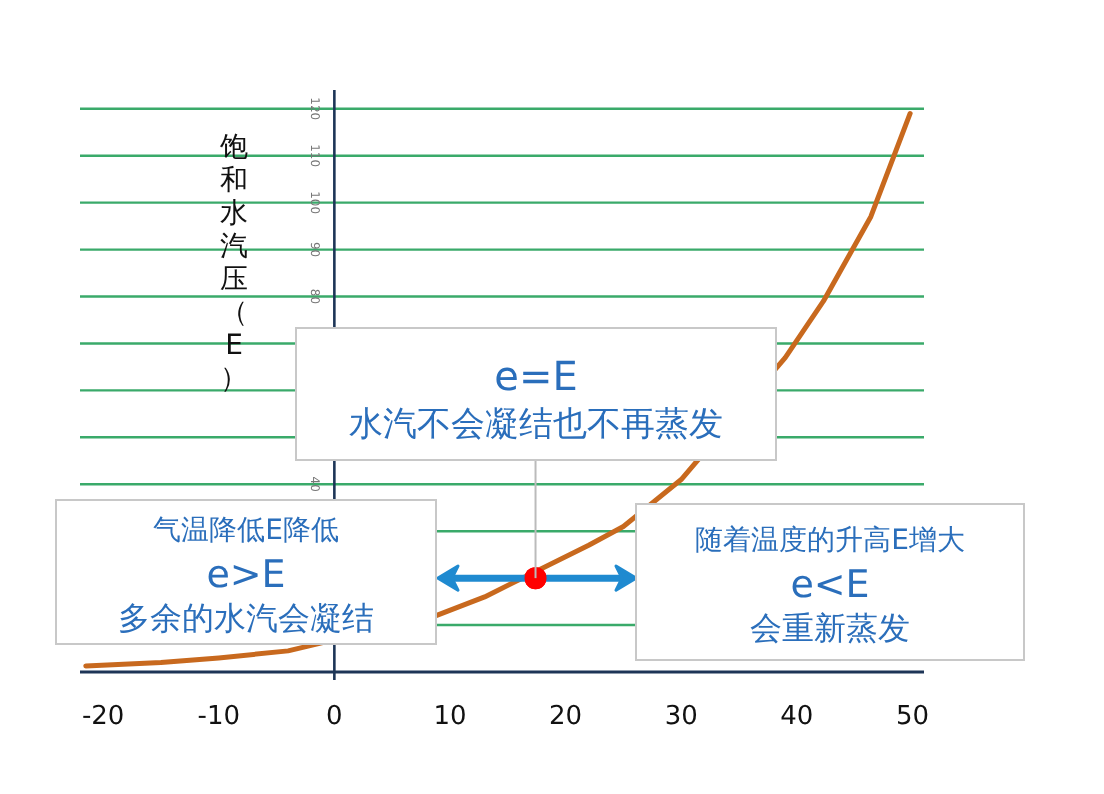 This screenshot has height=794, width=1104. Describe the element at coordinates (246, 576) in the screenshot. I see `annotation: 气温降低E降低 e>E 多余的水汽会凝结` at that location.